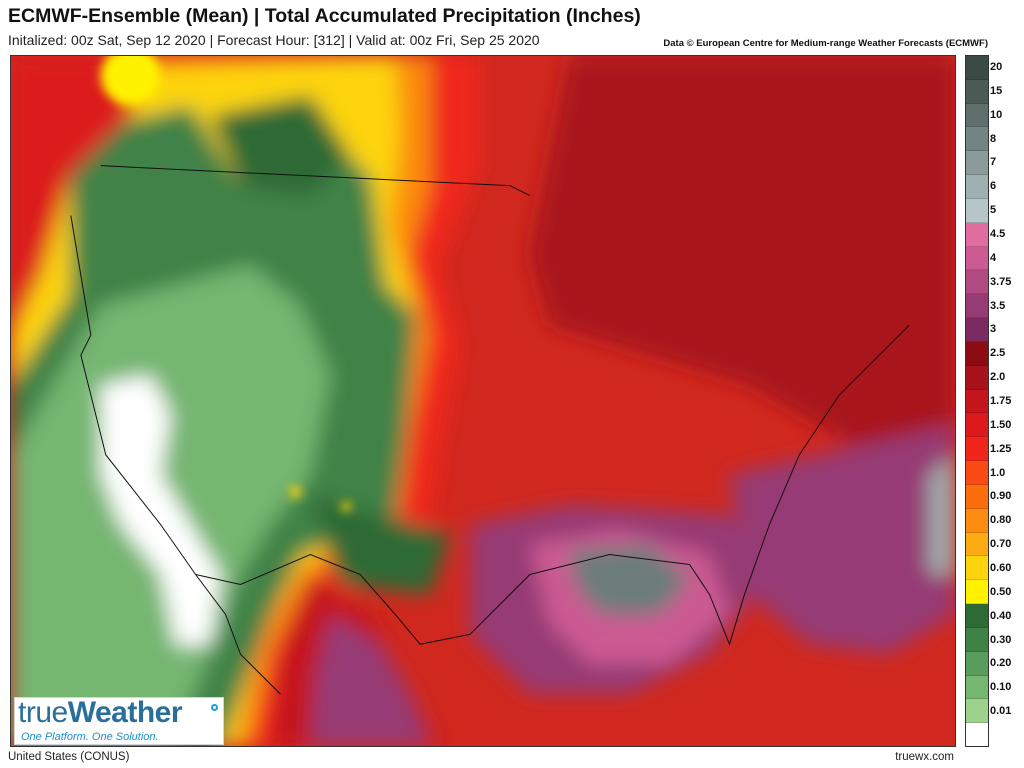 Image resolution: width=1024 pixels, height=768 pixels. Describe the element at coordinates (998, 305) in the screenshot. I see `legend-label: 3.5` at that location.